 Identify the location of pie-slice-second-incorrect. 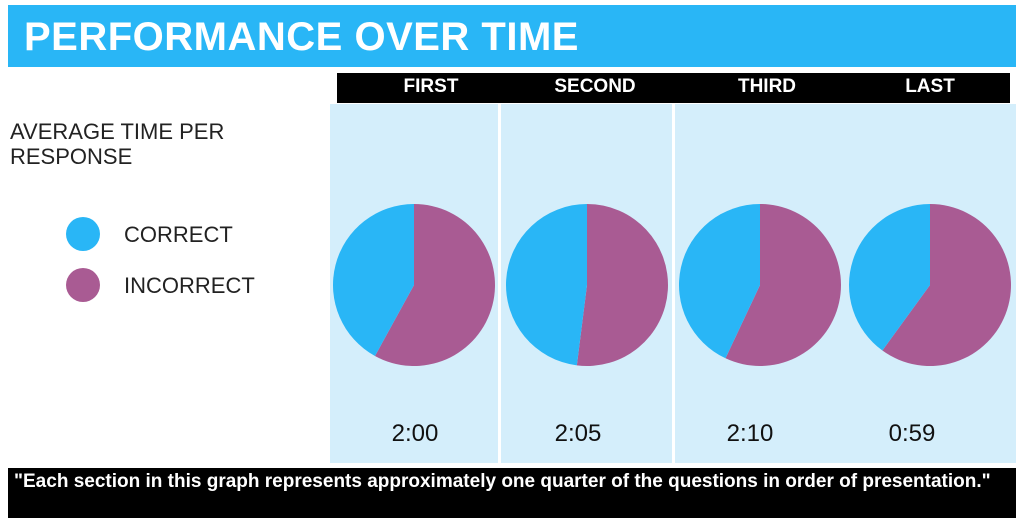
(622, 285).